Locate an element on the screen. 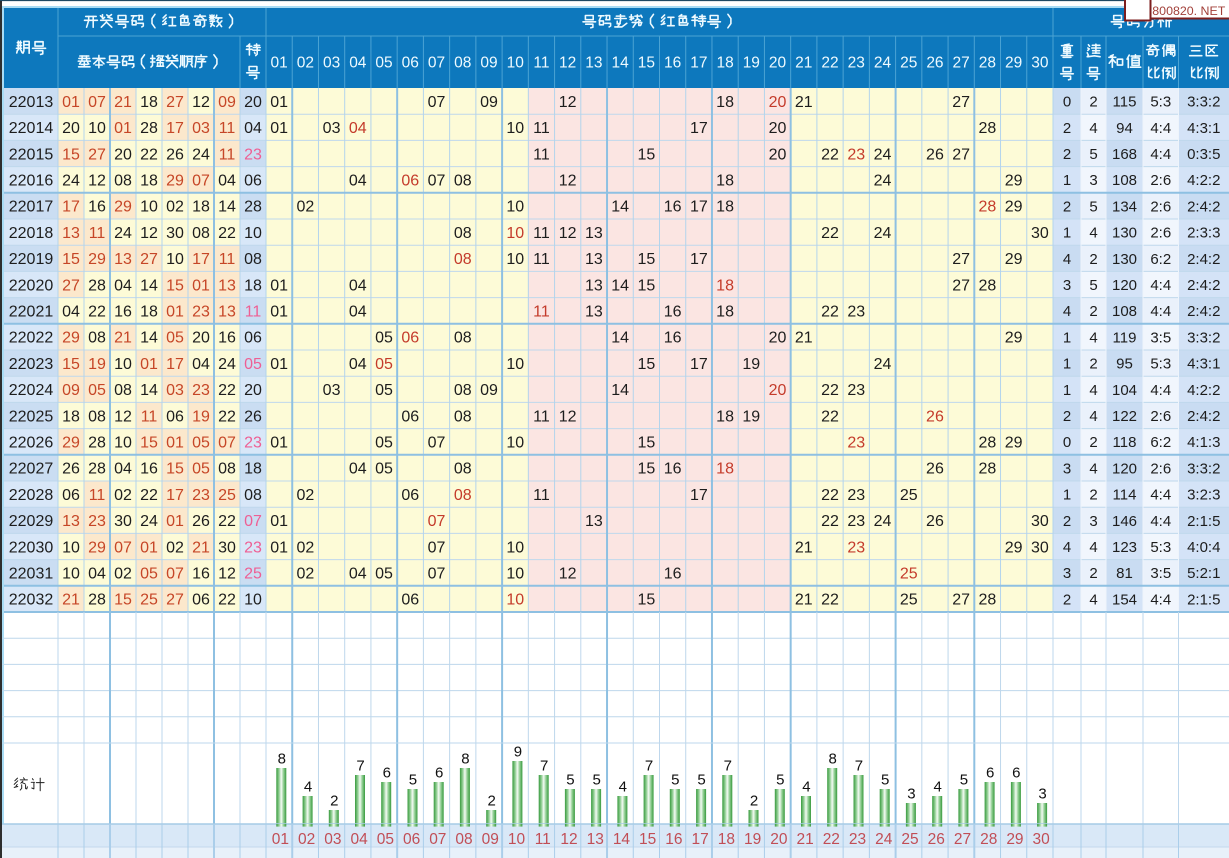 The width and height of the screenshot is (1229, 858). svg-text: 22026 is located at coordinates (31, 443).